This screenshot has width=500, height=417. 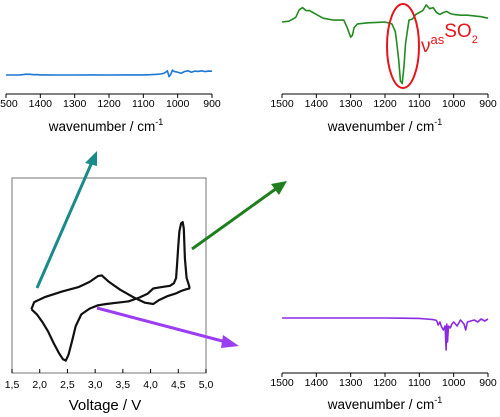 I want to click on ir-top-left-ticks, so click(x=109, y=96).